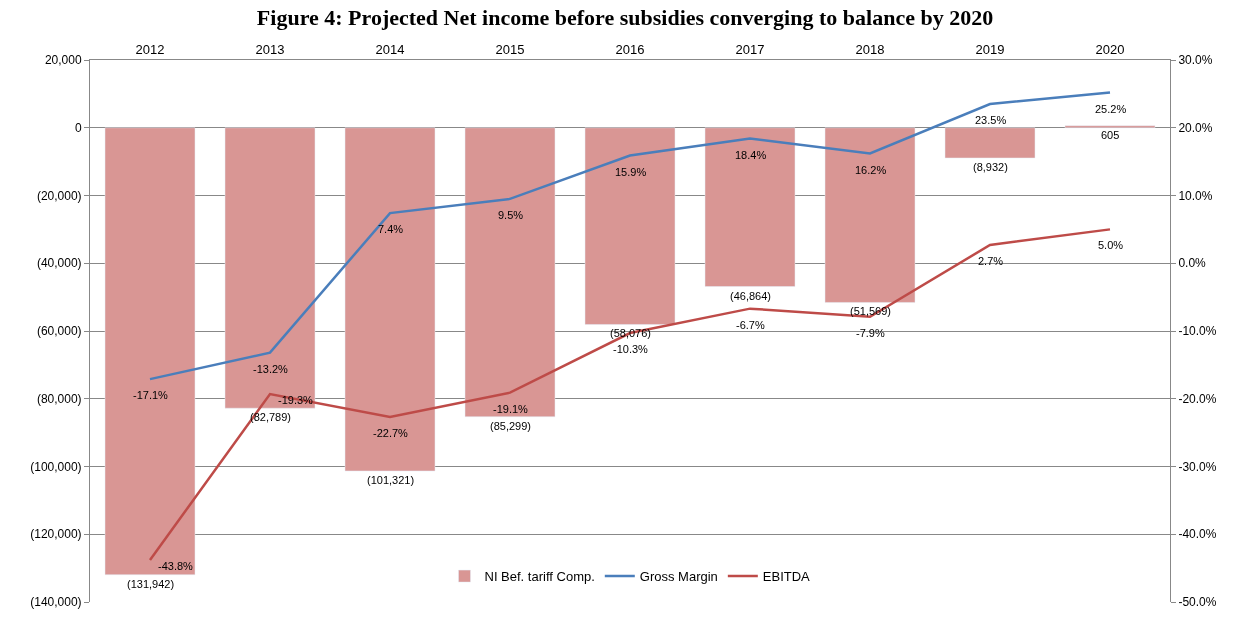 The height and width of the screenshot is (627, 1250). What do you see at coordinates (391, 229) in the screenshot?
I see `data-label: 7.4%` at bounding box center [391, 229].